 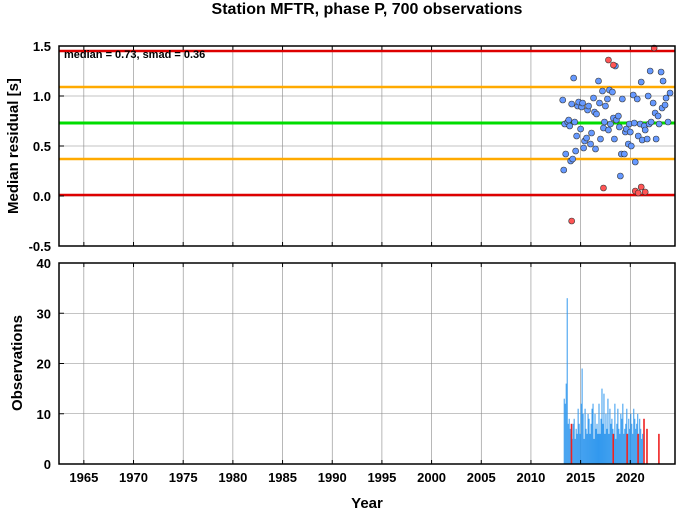 What do you see at coordinates (133, 477) in the screenshot?
I see `x-tick-label: 1970` at bounding box center [133, 477].